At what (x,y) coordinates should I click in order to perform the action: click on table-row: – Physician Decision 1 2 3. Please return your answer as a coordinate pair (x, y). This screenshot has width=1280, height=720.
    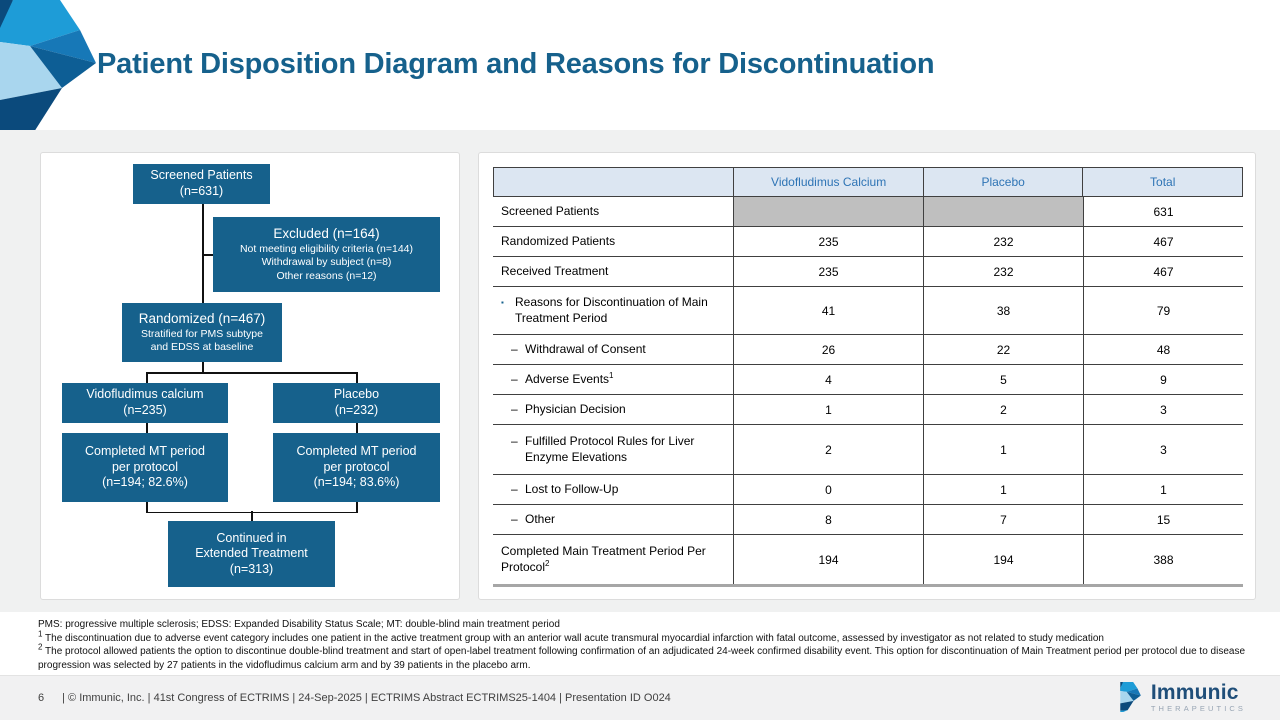
    Looking at the image, I should click on (868, 410).